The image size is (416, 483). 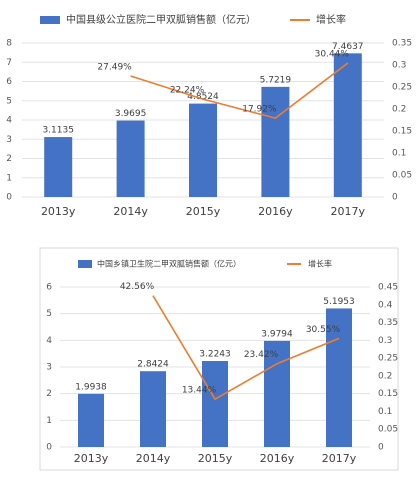 I want to click on legend-label: 中国县级公立医院二甲双胍销售额（亿元）, so click(x=161, y=19).